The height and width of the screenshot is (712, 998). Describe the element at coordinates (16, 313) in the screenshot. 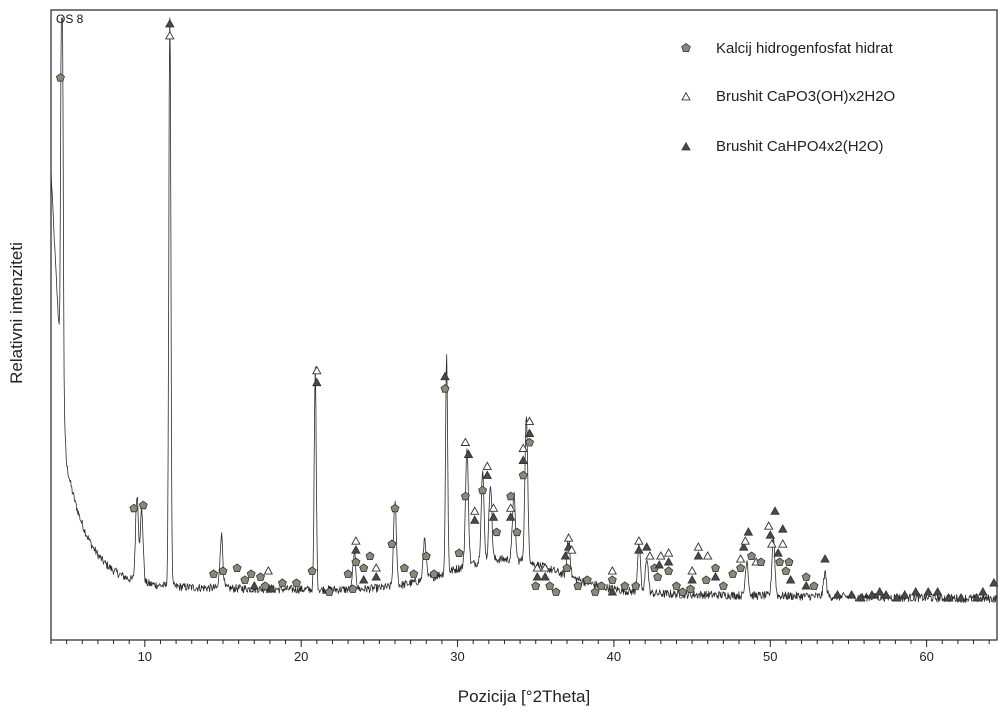

I see `y-axis-label: Relativni intenziteti` at that location.